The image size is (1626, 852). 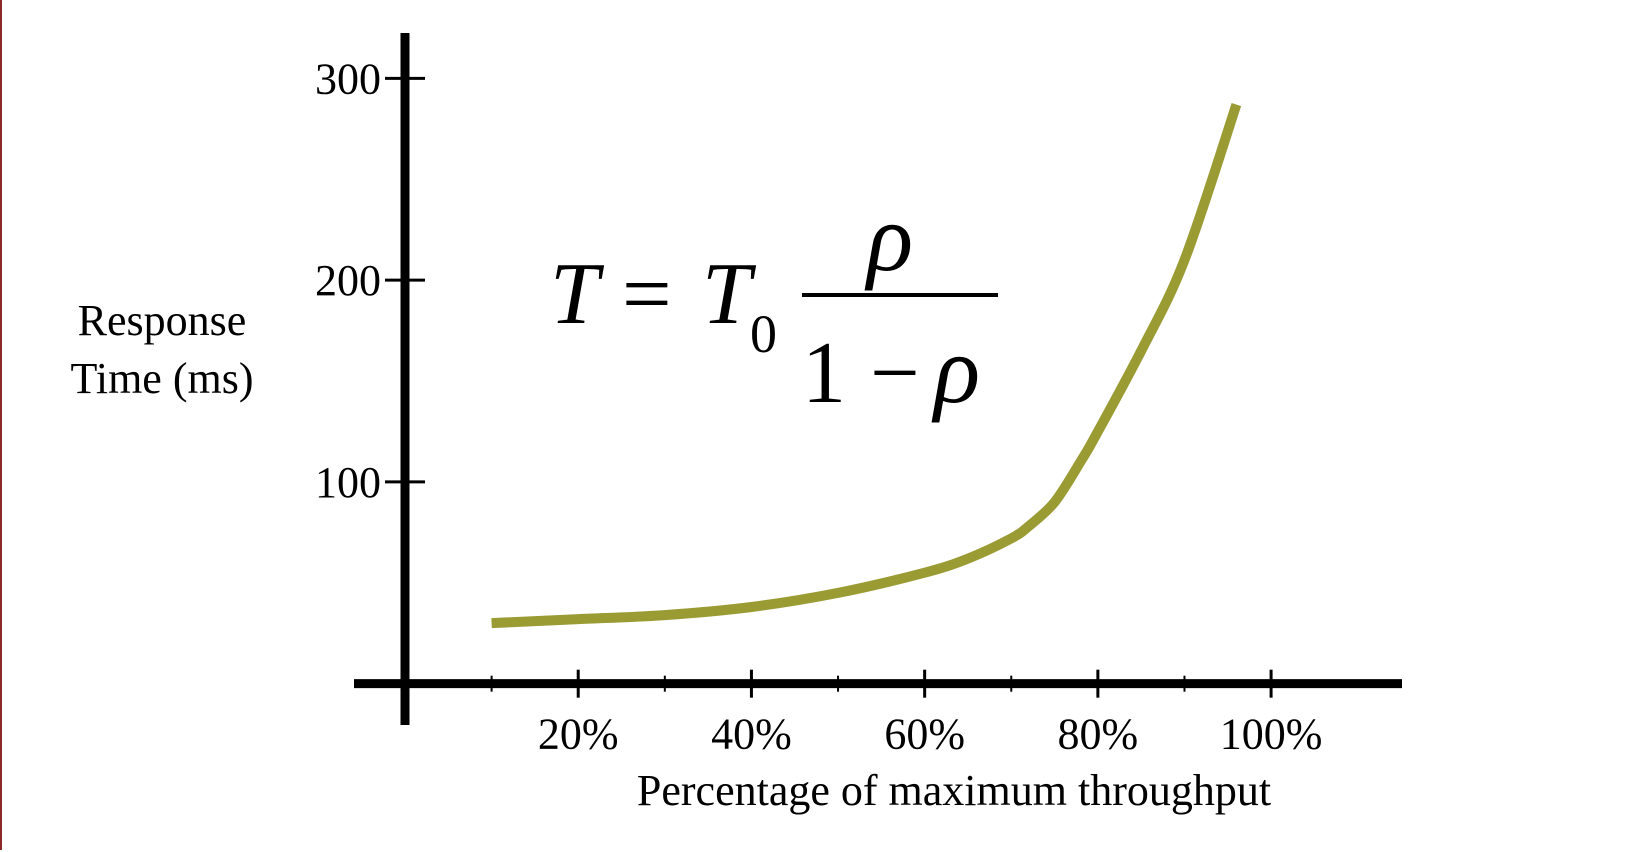 I want to click on formula-numerator: ρ, so click(x=888, y=237).